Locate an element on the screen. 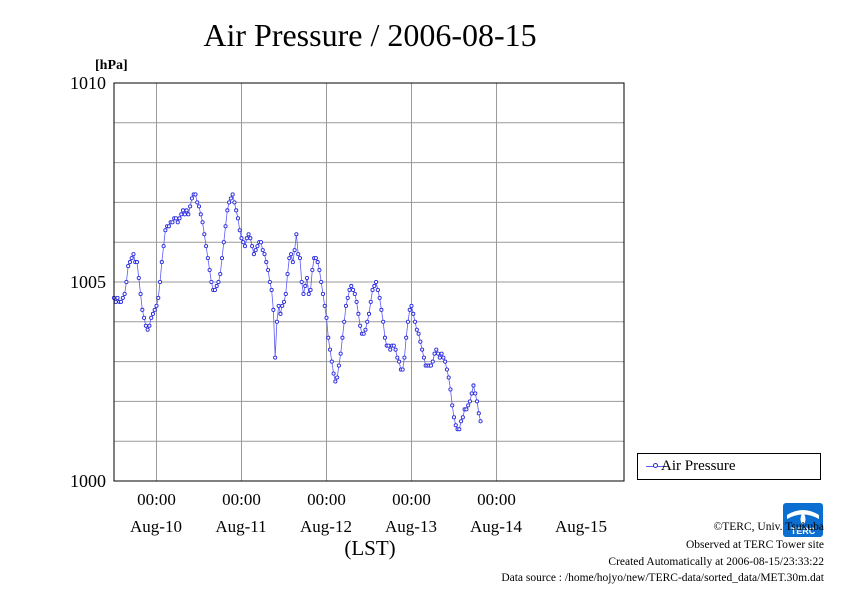 Image resolution: width=842 pixels, height=595 pixels. observed-text: Observed at TERC Tower site is located at coordinates (754, 545).